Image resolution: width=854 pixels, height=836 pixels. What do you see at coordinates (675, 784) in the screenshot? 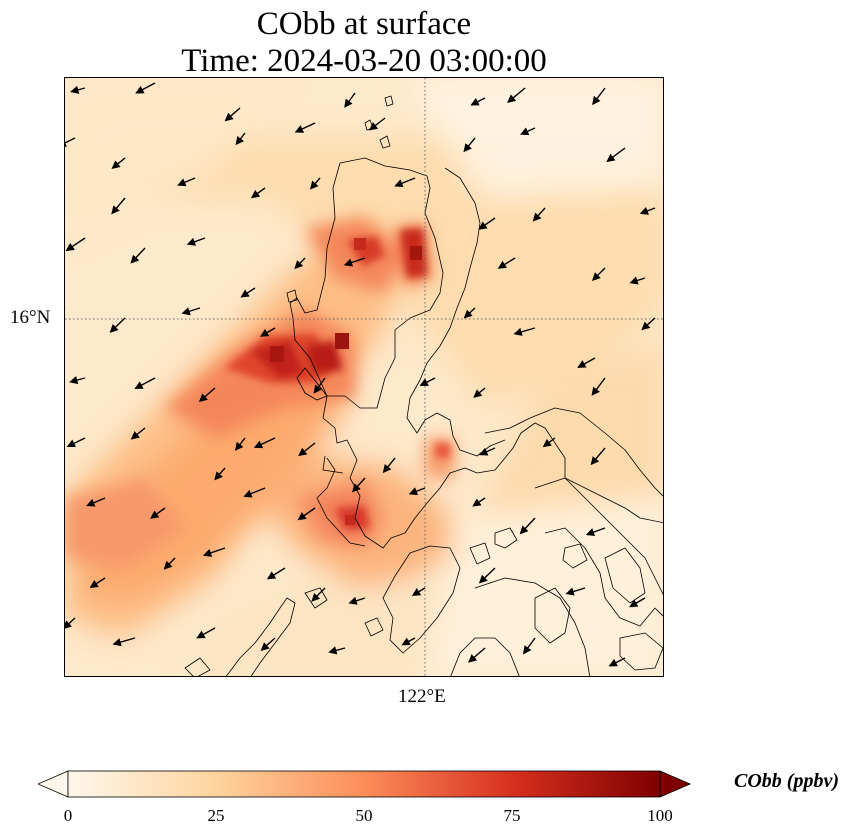
I see `colorbar-max-extend` at bounding box center [675, 784].